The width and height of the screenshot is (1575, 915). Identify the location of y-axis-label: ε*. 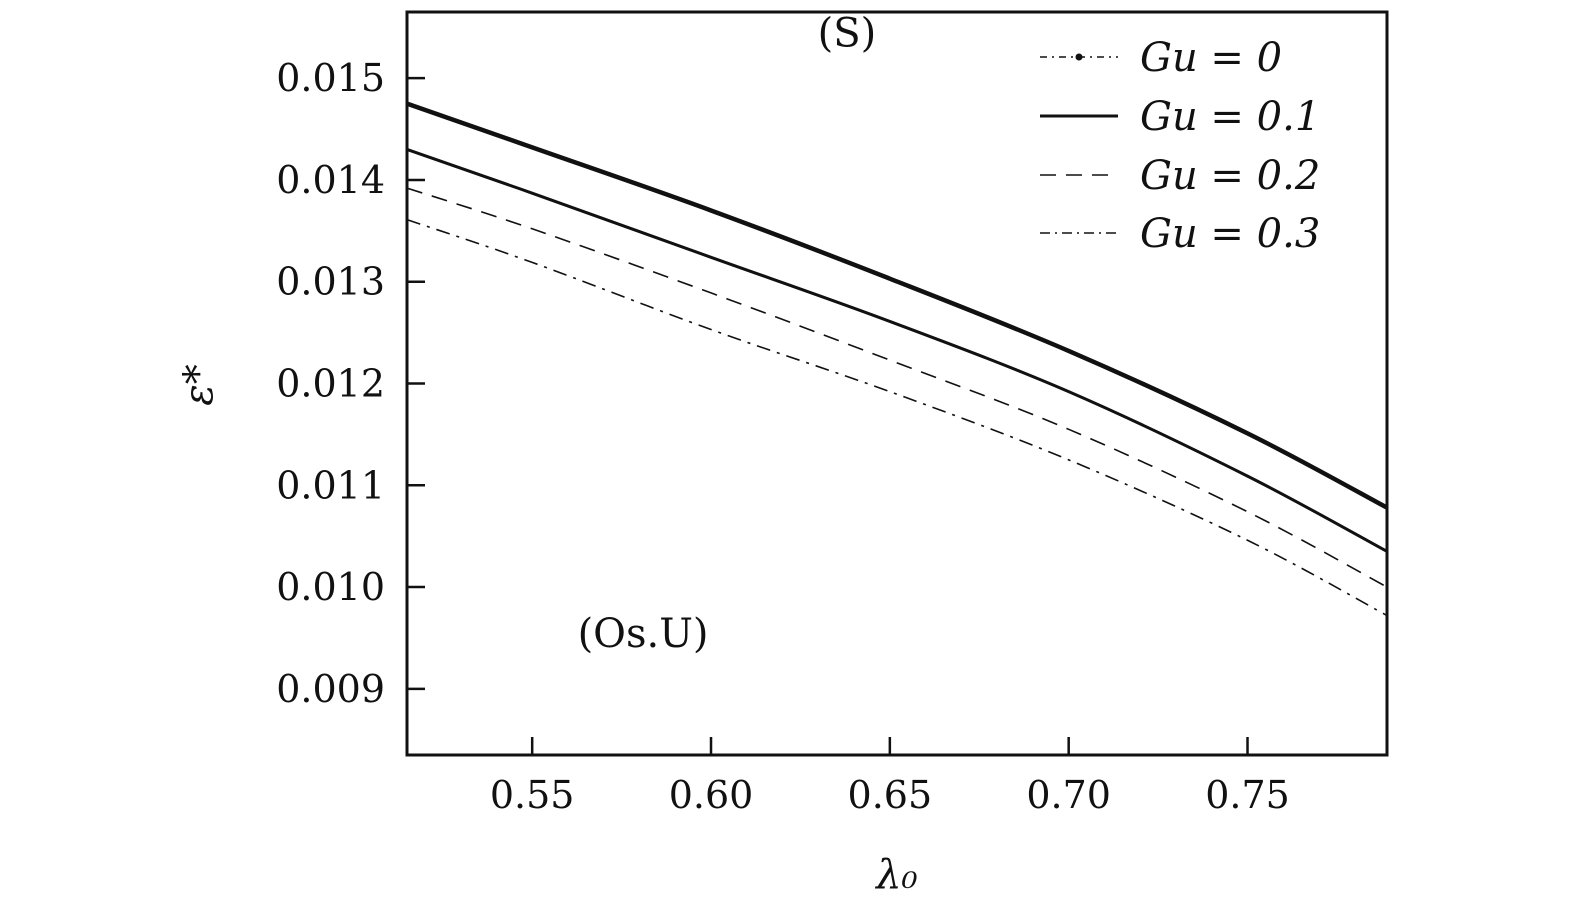
(199, 384).